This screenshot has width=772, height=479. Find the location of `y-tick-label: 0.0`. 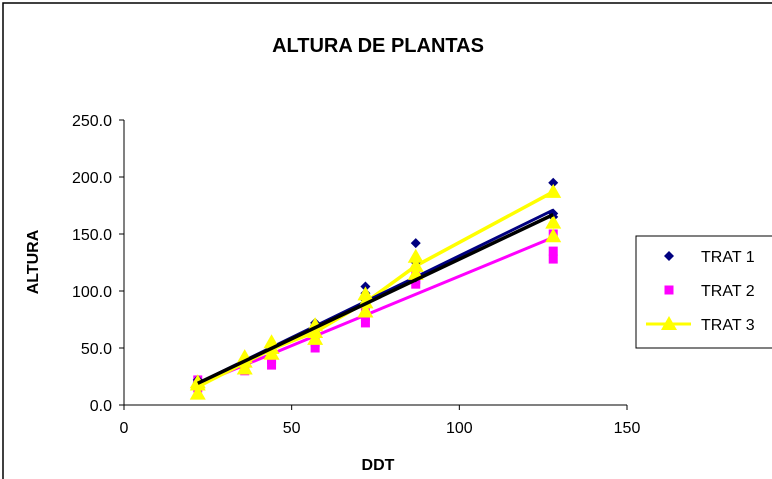

y-tick-label: 0.0 is located at coordinates (101, 406).